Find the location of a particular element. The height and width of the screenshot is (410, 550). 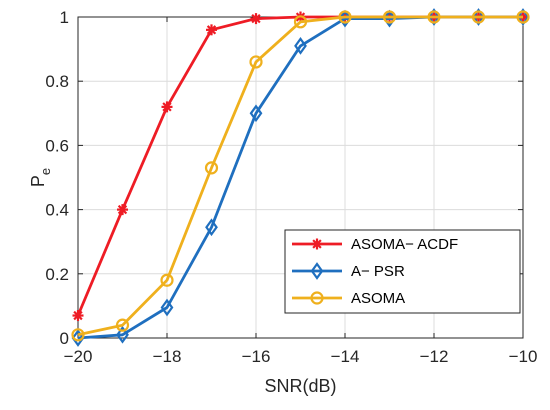

x-tick-label: −16 is located at coordinates (256, 356).